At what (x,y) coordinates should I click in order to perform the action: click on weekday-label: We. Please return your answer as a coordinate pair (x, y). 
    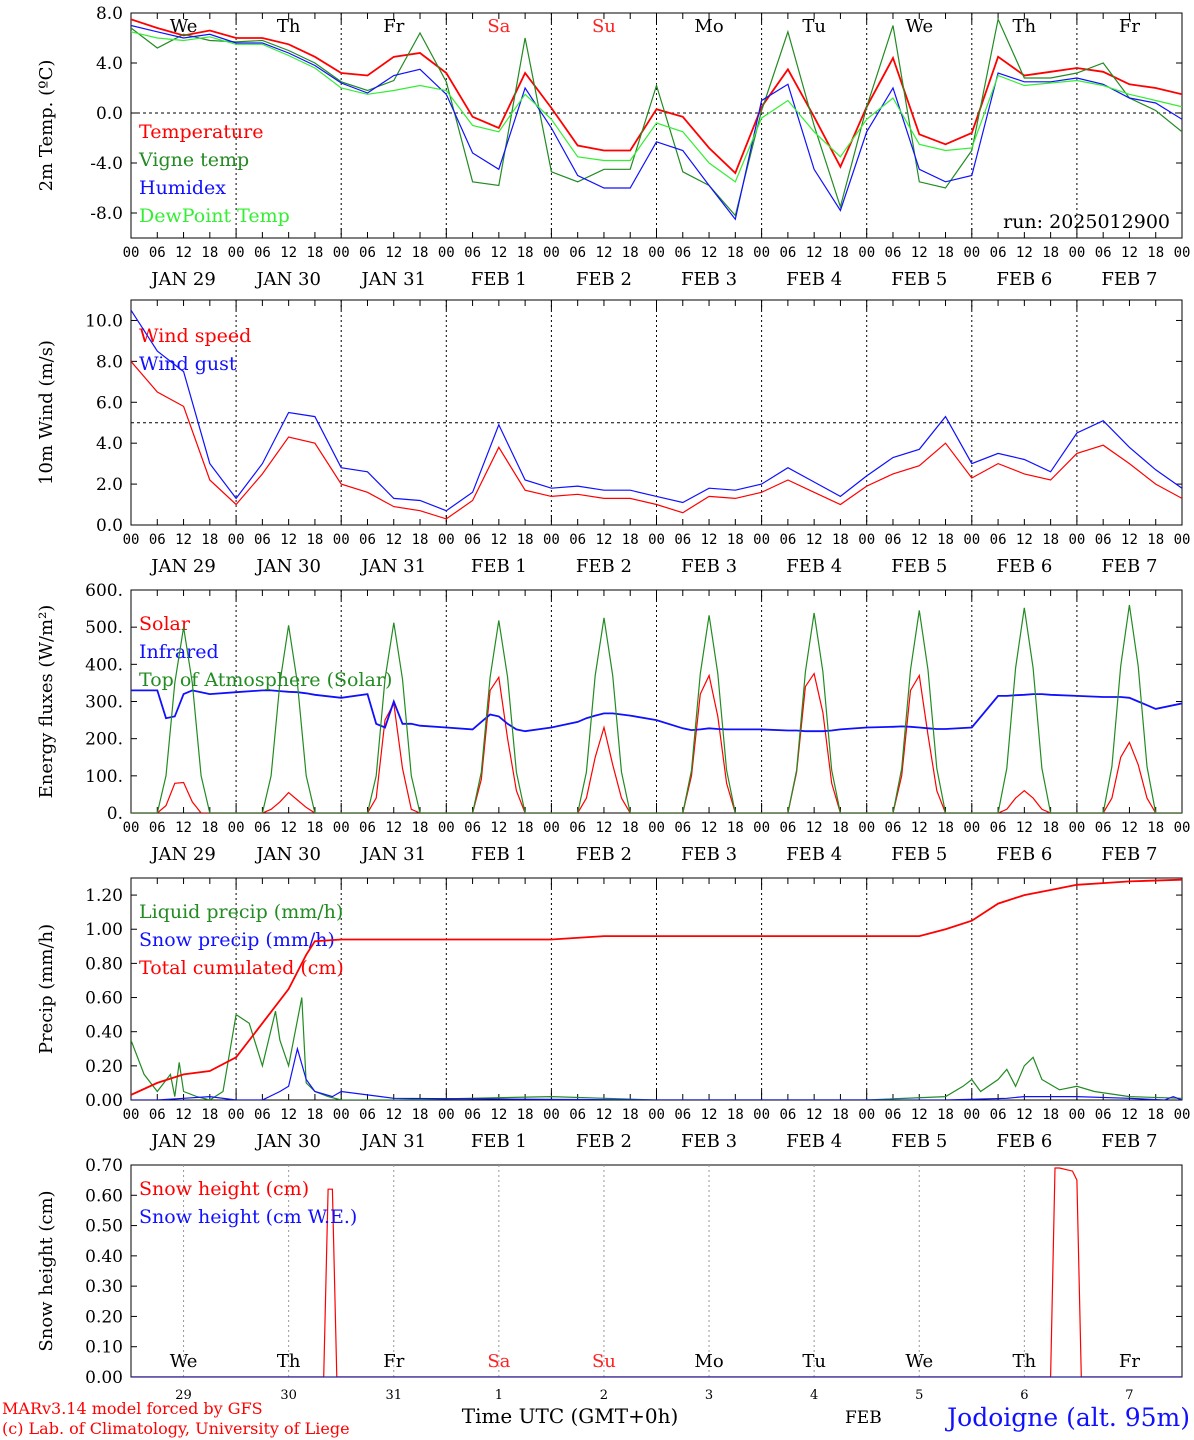
    Looking at the image, I should click on (919, 1361).